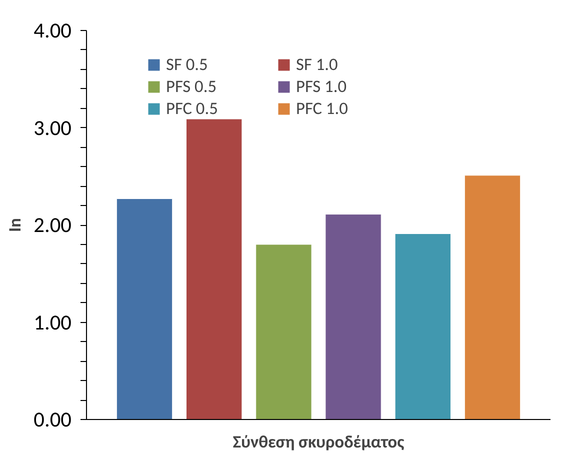 The image size is (578, 461). What do you see at coordinates (319, 441) in the screenshot?
I see `x-axis-title: Σύνθεση σκυροδέματος` at bounding box center [319, 441].